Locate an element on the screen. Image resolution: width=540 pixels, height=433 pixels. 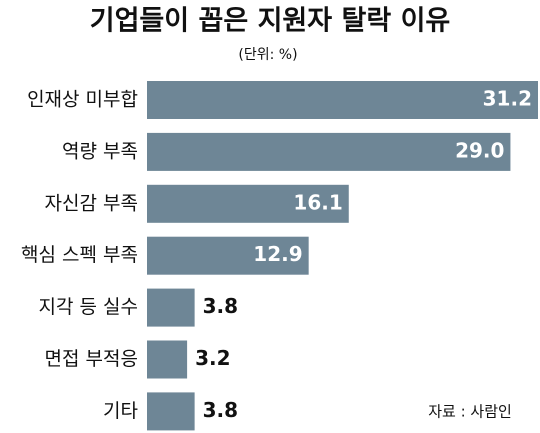
value-label: 31.2 is located at coordinates (507, 99).